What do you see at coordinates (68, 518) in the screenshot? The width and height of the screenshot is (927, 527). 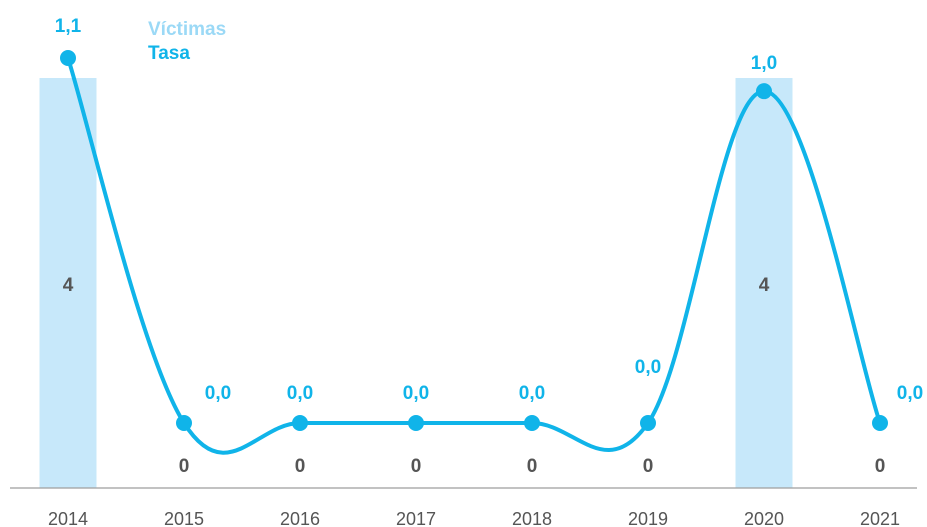 I see `x-tick-2014: 2014` at bounding box center [68, 518].